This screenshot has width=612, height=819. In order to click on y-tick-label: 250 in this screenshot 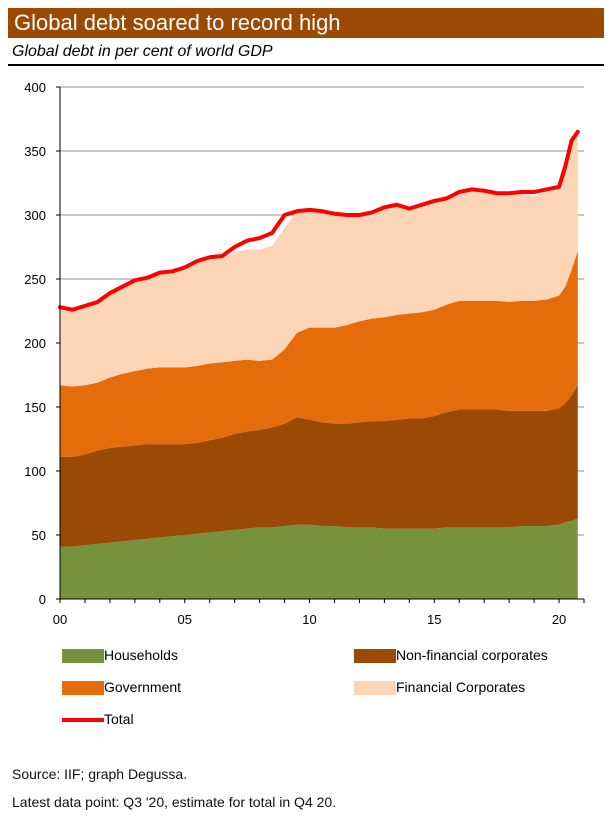, I will do `click(35, 279)`.